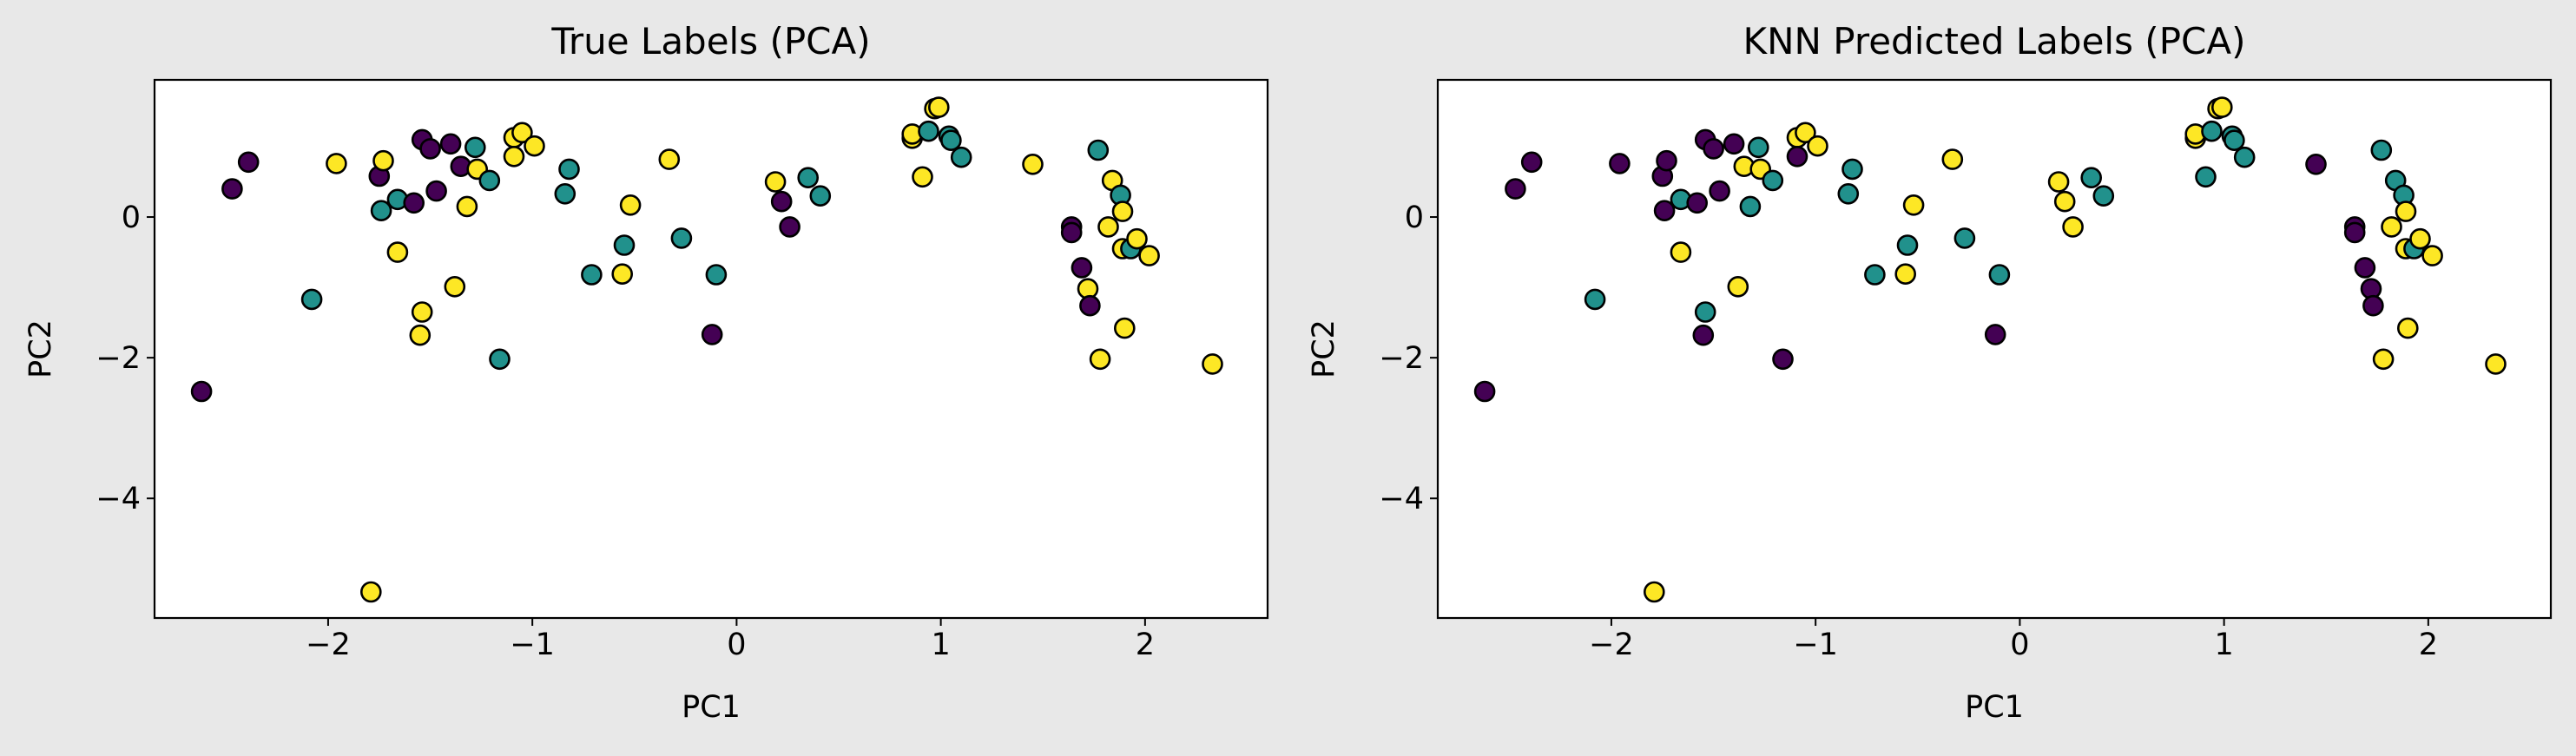 This screenshot has width=2576, height=756. Describe the element at coordinates (736, 645) in the screenshot. I see `x-tick-label: 0` at that location.